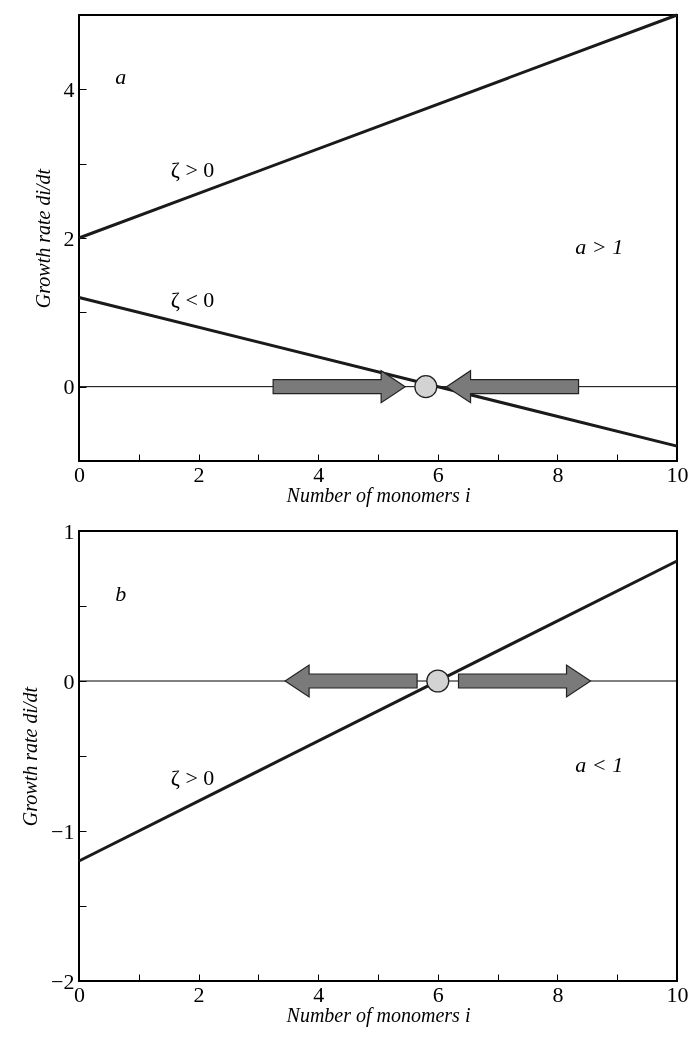 This screenshot has height=1043, width=696. Describe the element at coordinates (121, 77) in the screenshot. I see `annotation: a` at that location.